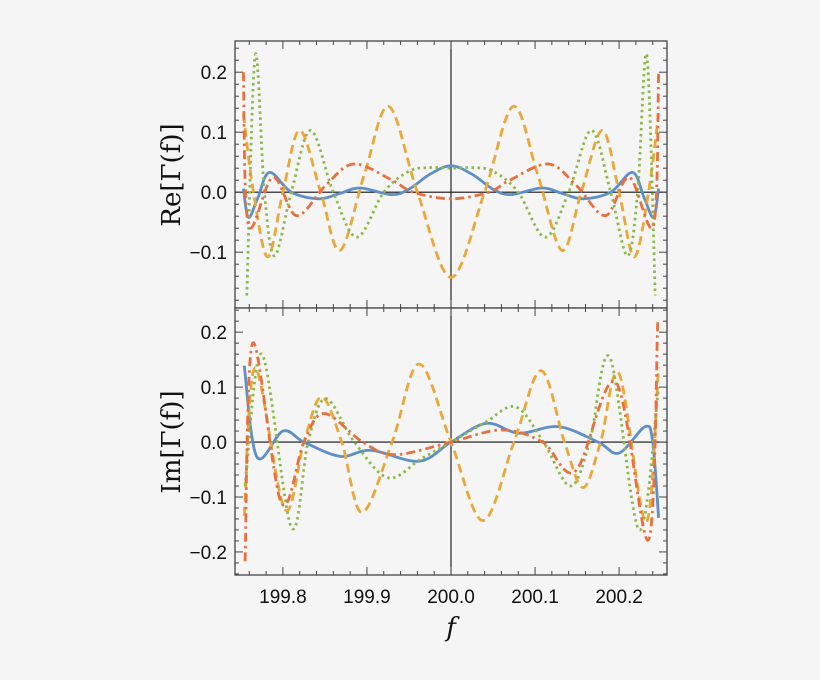  I want to click on x-axis-label: f, so click(452, 628).